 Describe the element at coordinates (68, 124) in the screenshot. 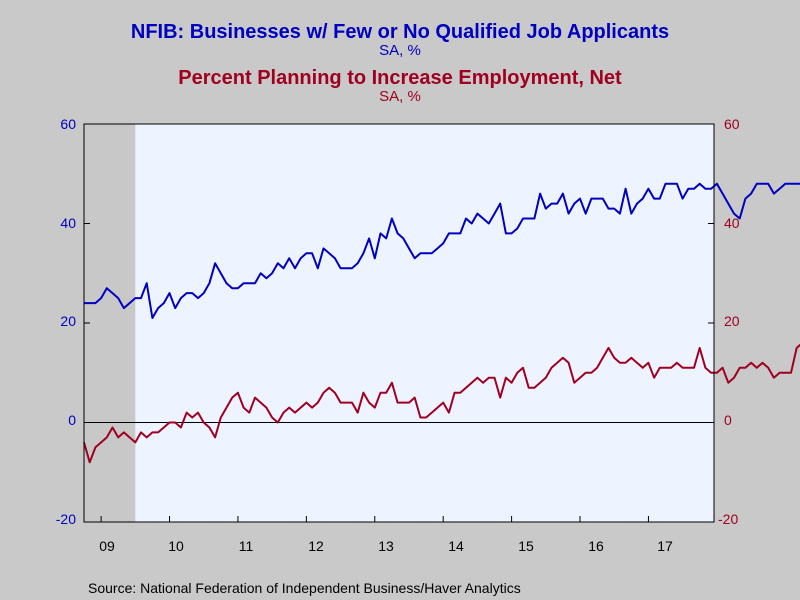

I see `y-left-tick-label: 60` at that location.